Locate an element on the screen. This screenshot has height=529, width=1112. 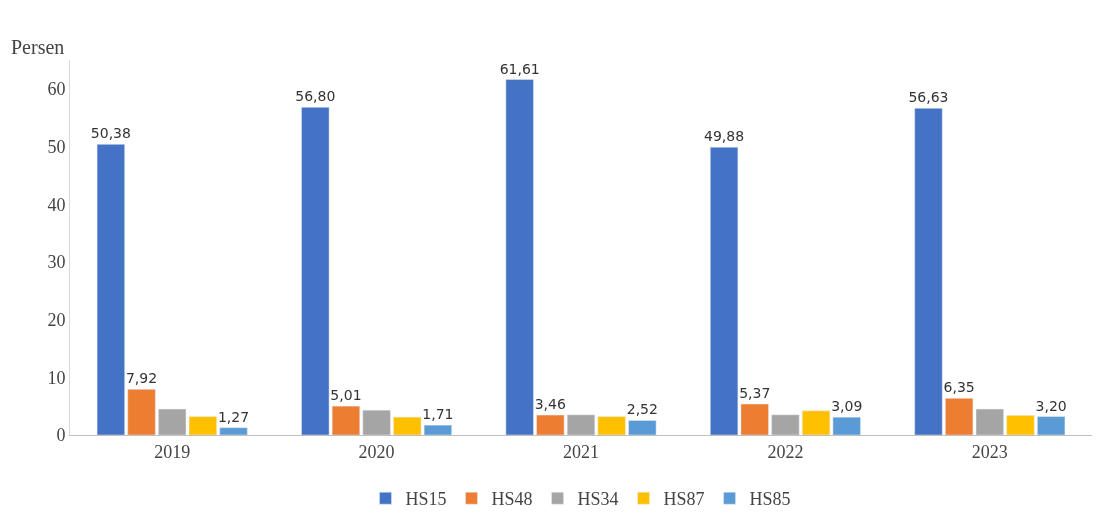
data-label: 61,61 is located at coordinates (519, 68).